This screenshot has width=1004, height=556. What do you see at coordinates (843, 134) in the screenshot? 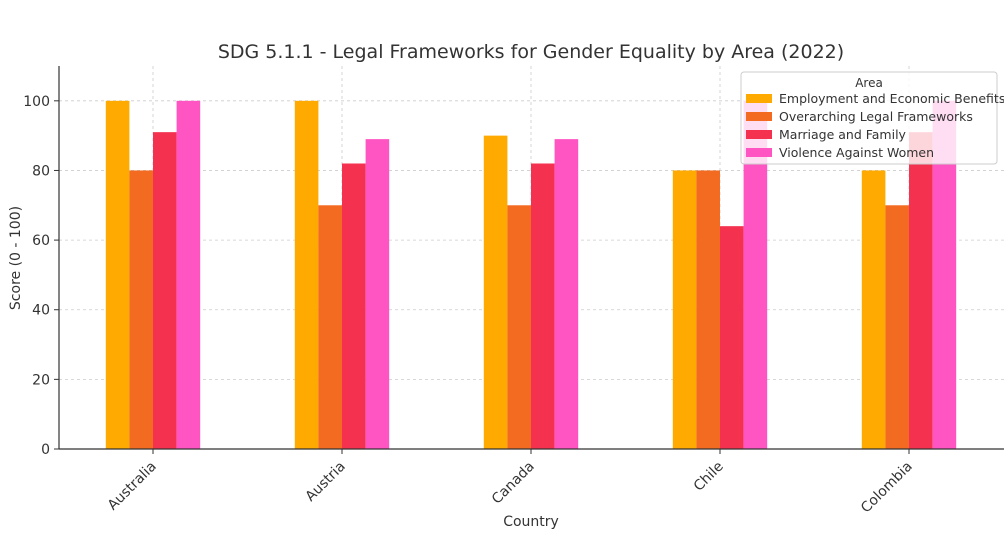
I see `legend-entry: Marriage and Family` at bounding box center [843, 134].